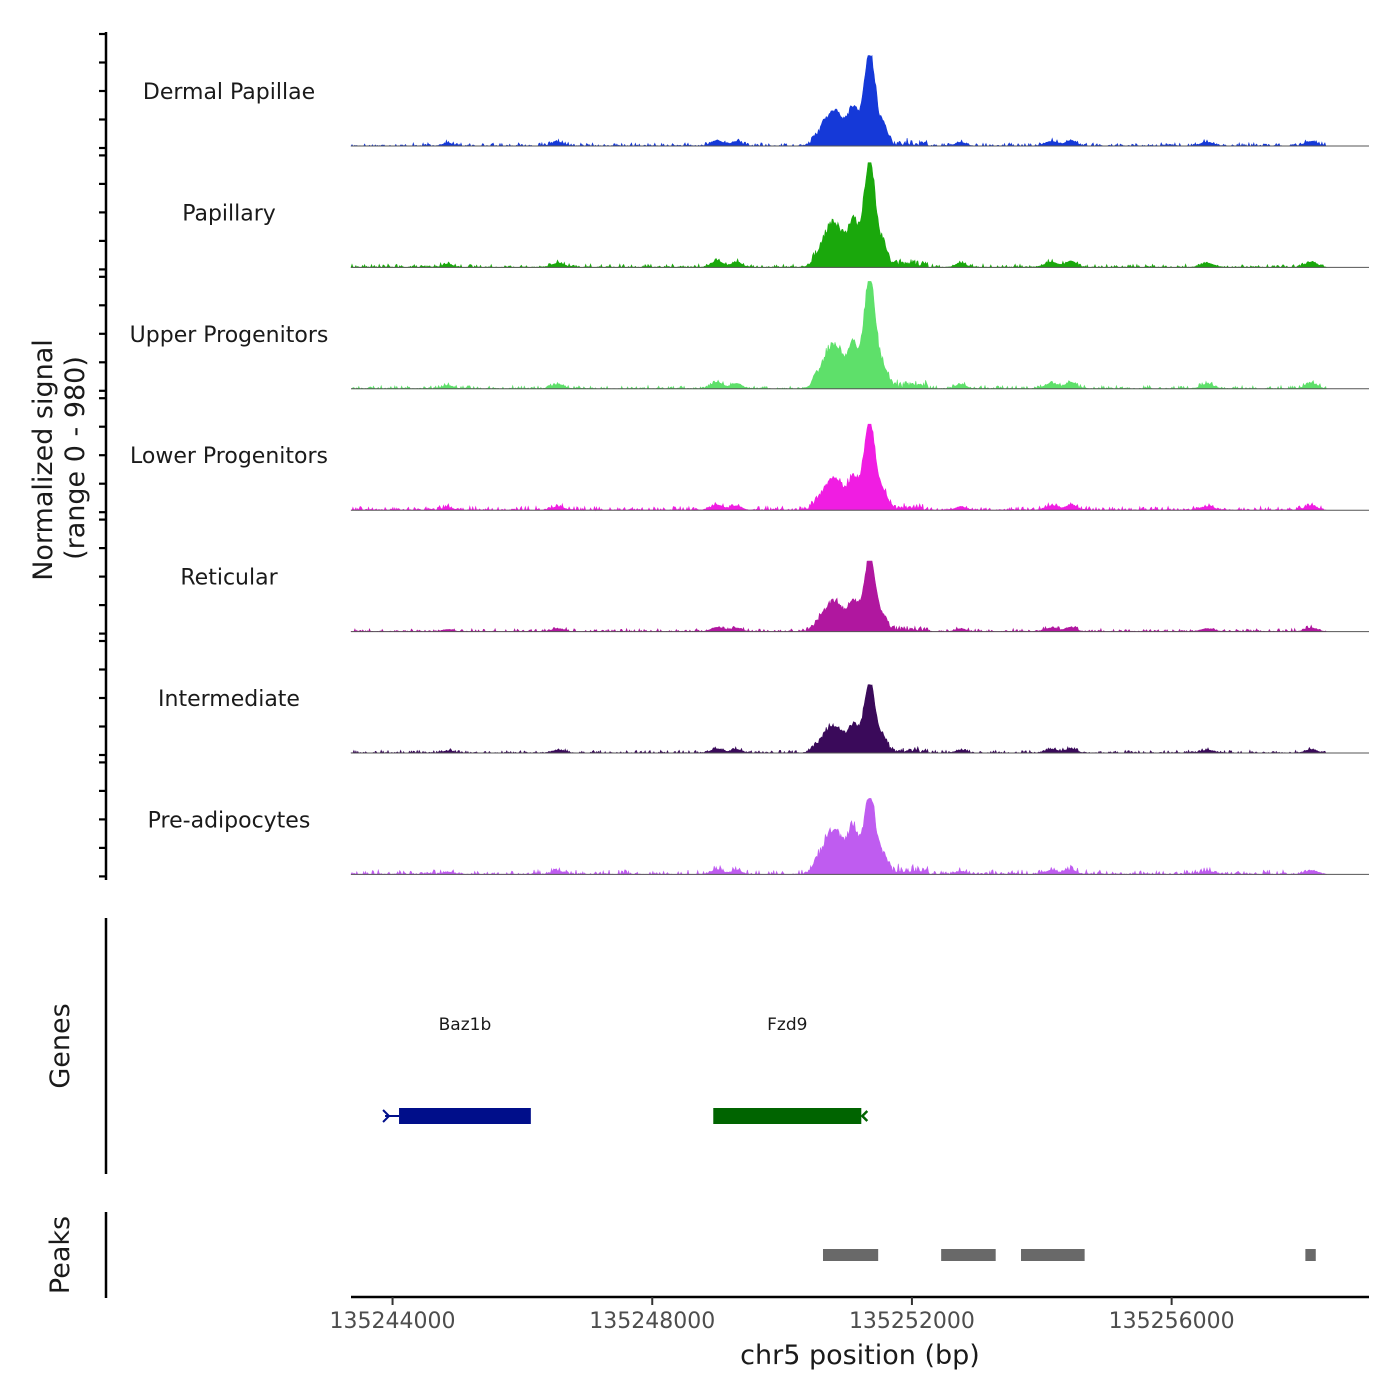 The image size is (1400, 1400). I want to click on peak-track, so click(1069, 1255).